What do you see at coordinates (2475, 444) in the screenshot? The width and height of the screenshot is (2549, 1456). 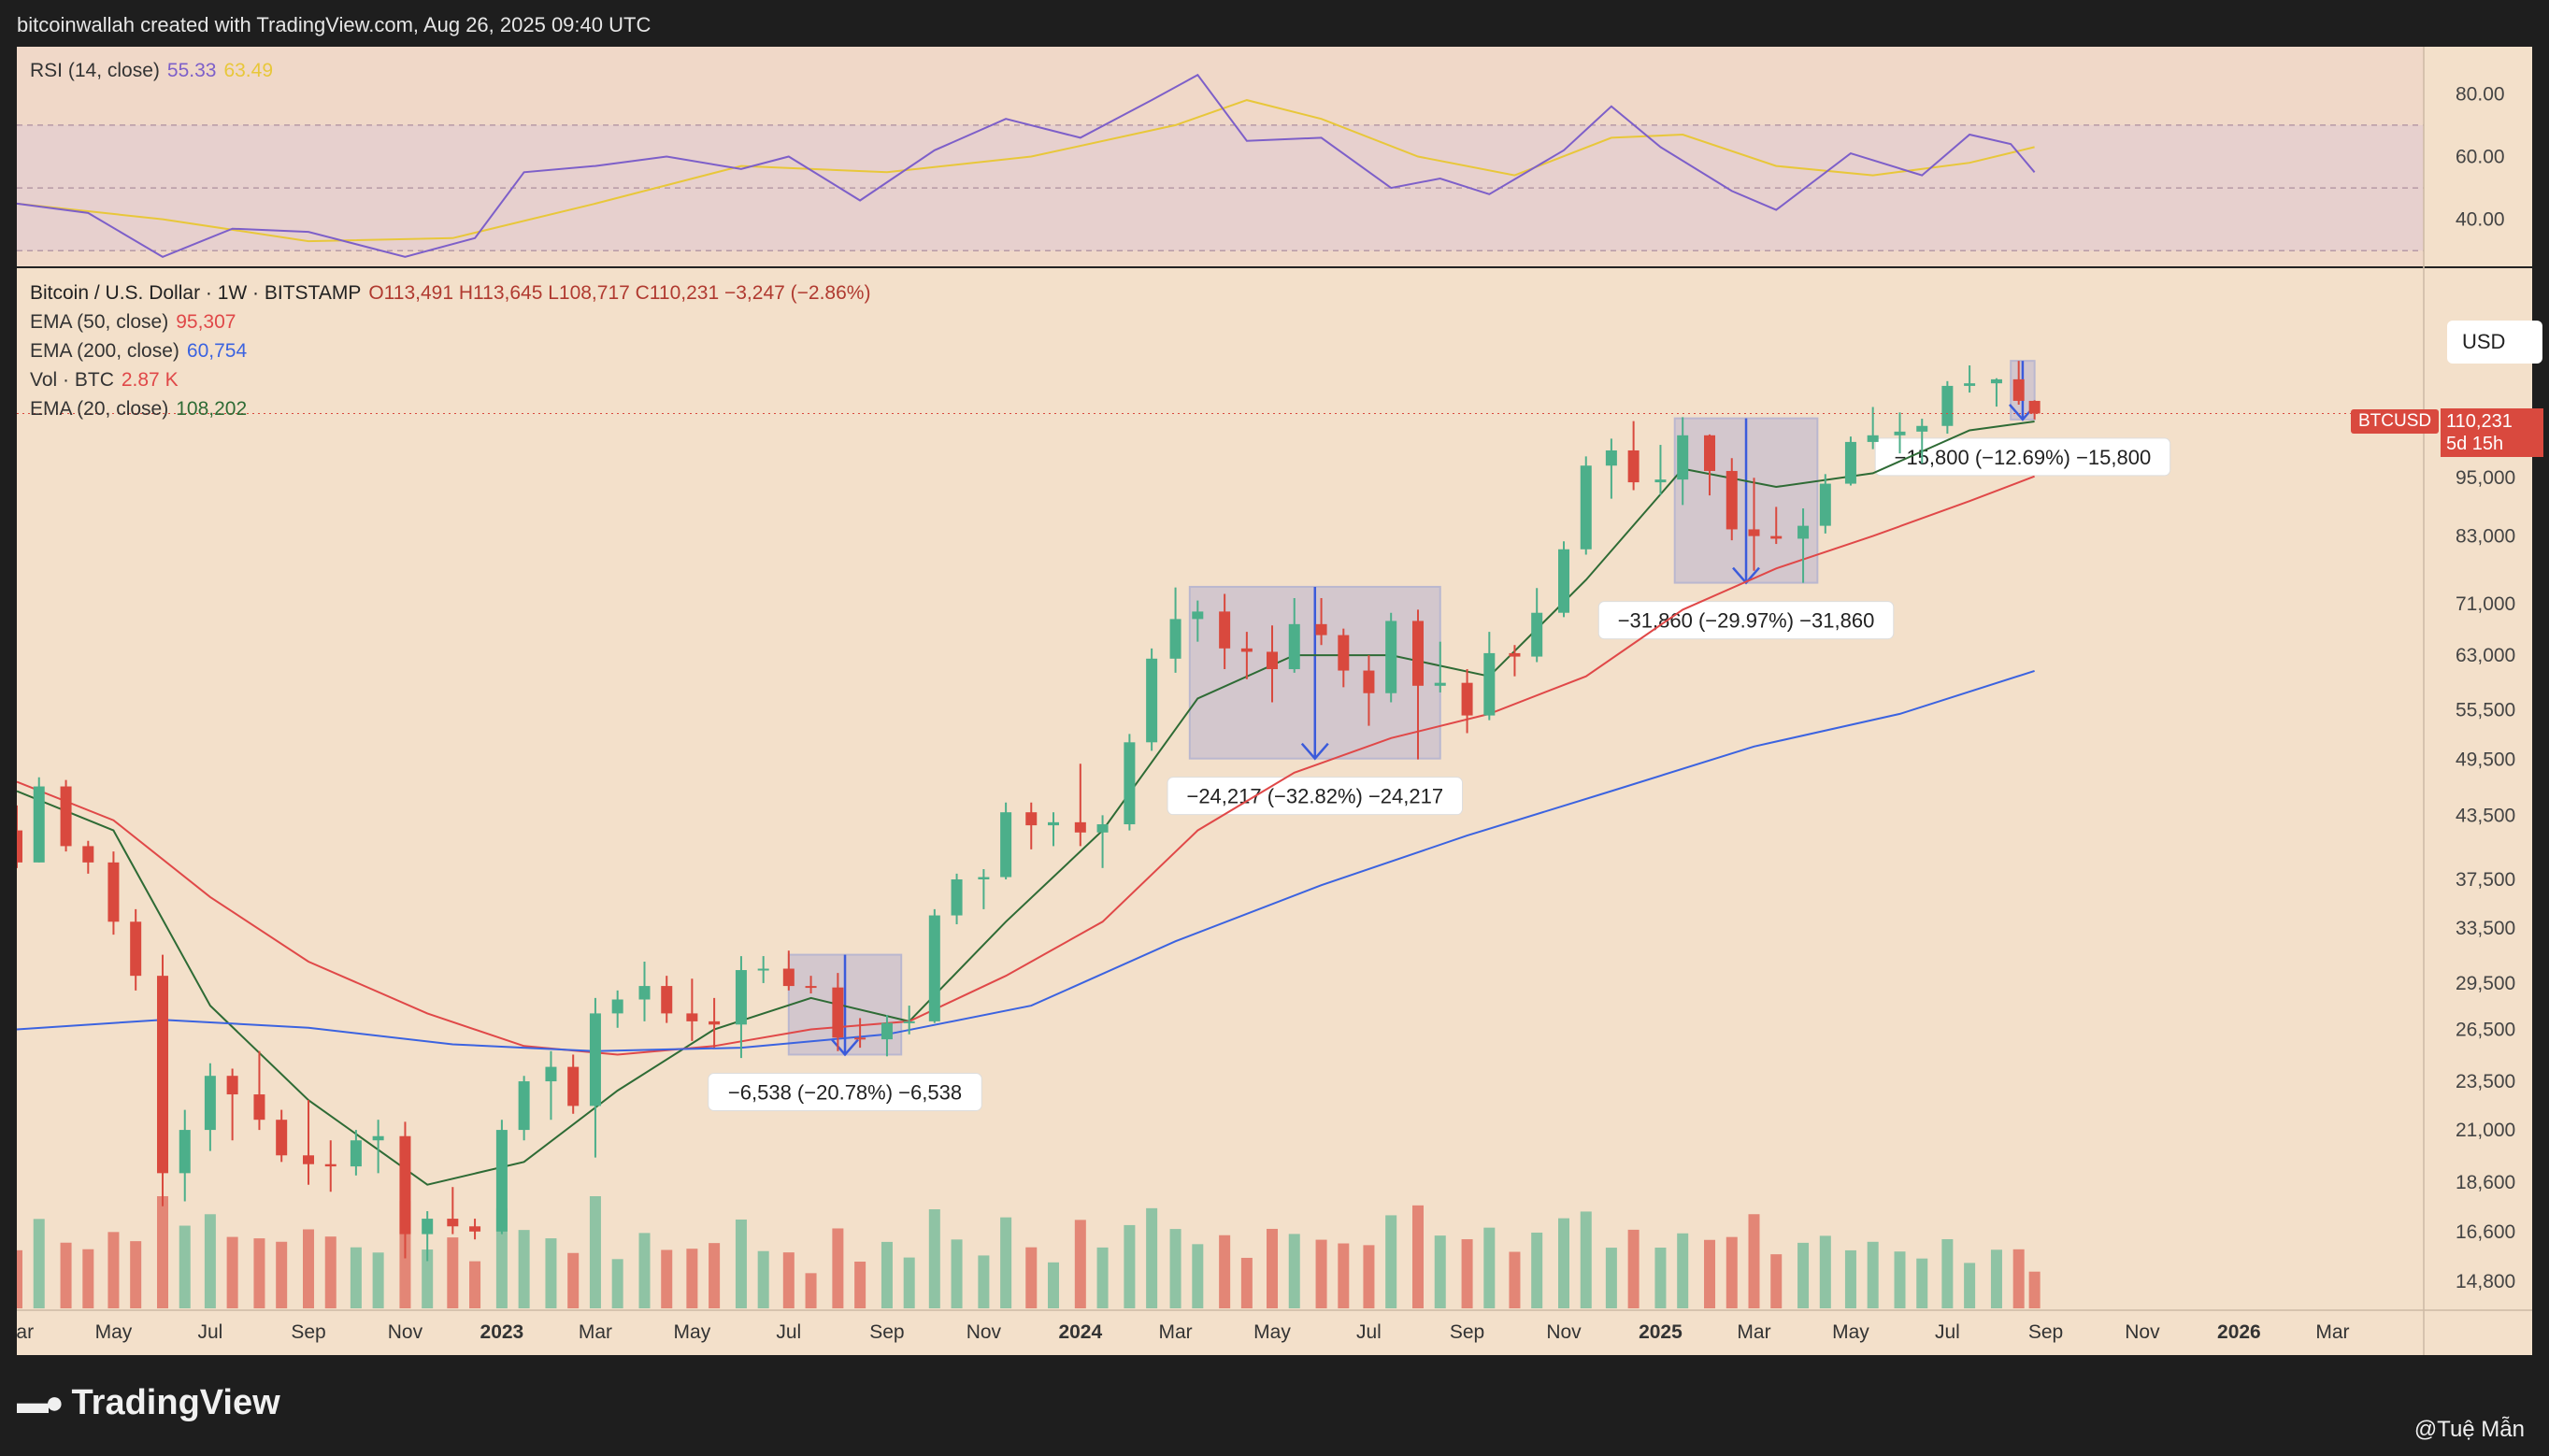 I see `bar-countdown: 5d 15h` at bounding box center [2475, 444].